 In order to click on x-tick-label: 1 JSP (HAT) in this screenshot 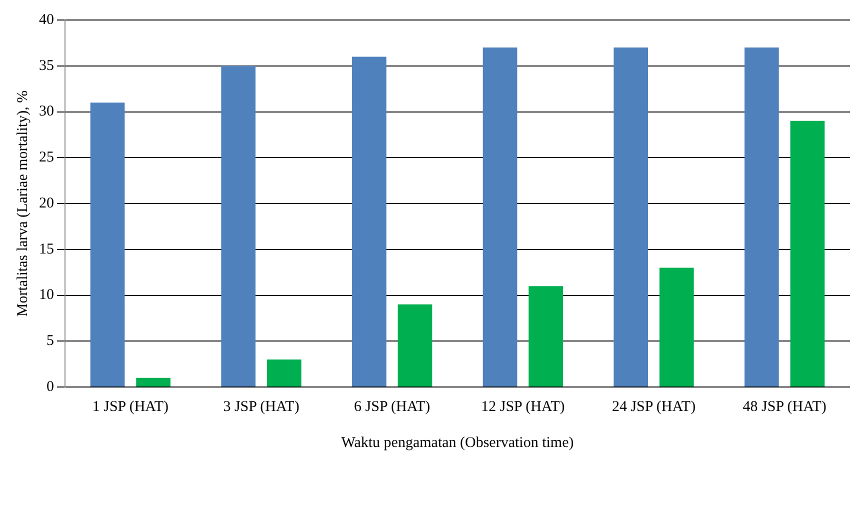, I will do `click(130, 406)`.